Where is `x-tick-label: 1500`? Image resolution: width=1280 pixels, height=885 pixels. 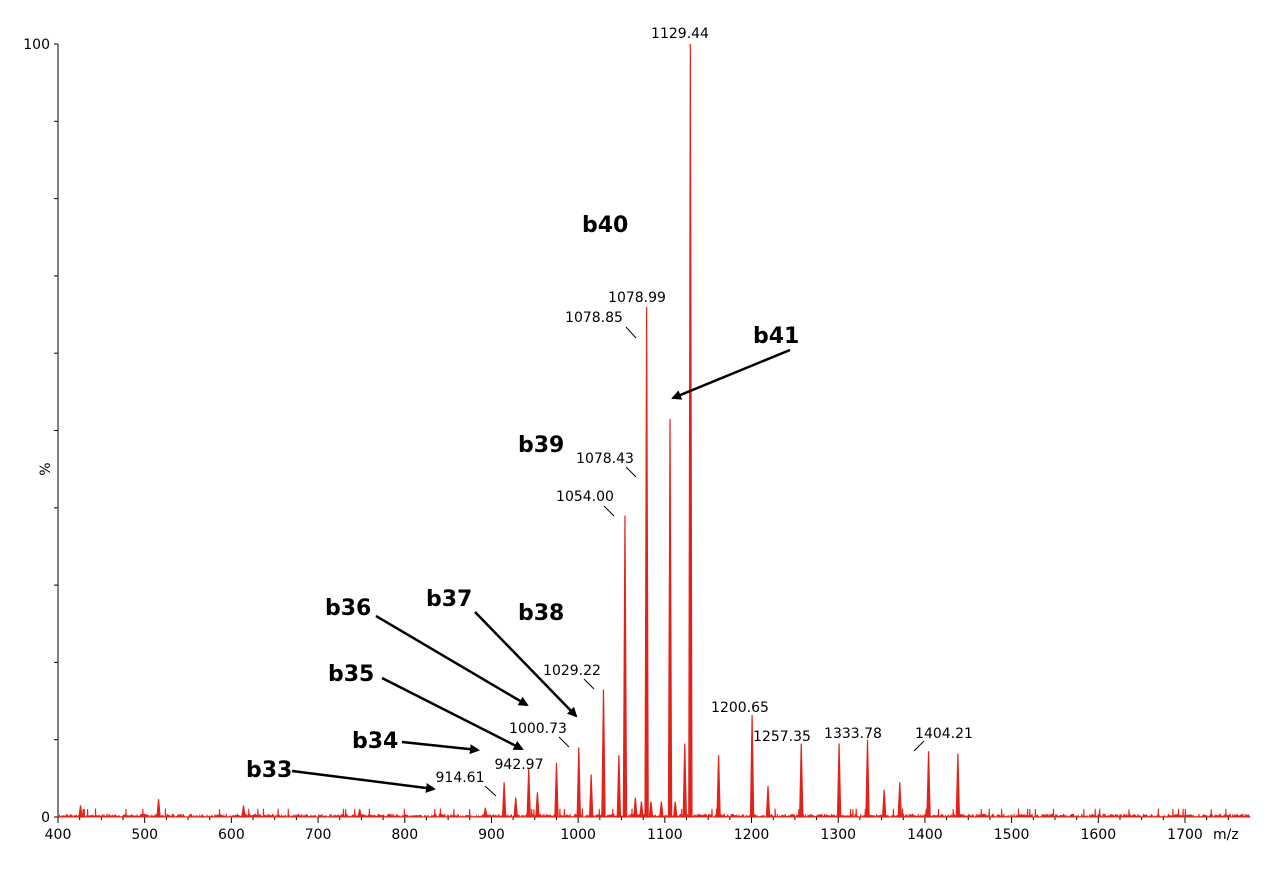 x-tick-label: 1500 is located at coordinates (1012, 835).